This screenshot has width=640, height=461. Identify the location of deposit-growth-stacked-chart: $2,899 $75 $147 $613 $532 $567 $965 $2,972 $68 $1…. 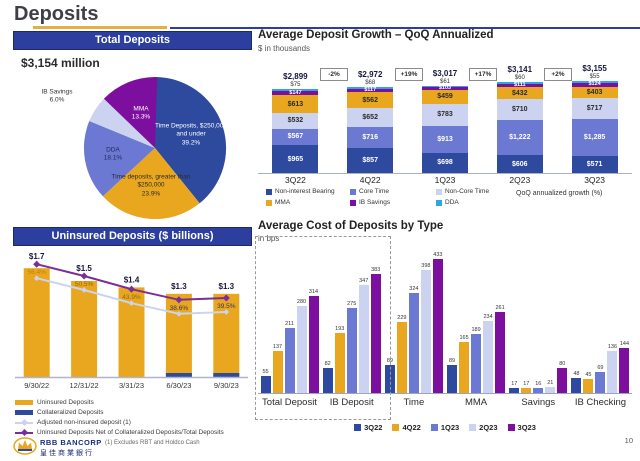
(445, 115).